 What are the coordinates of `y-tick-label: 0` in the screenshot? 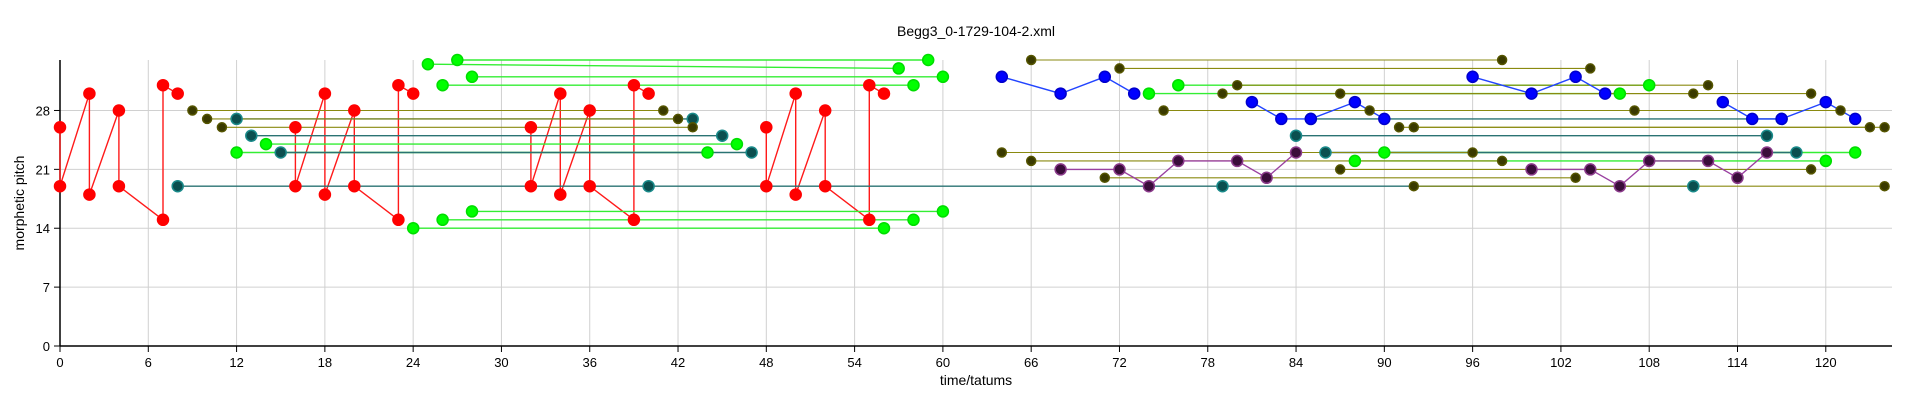 It's located at (46, 346).